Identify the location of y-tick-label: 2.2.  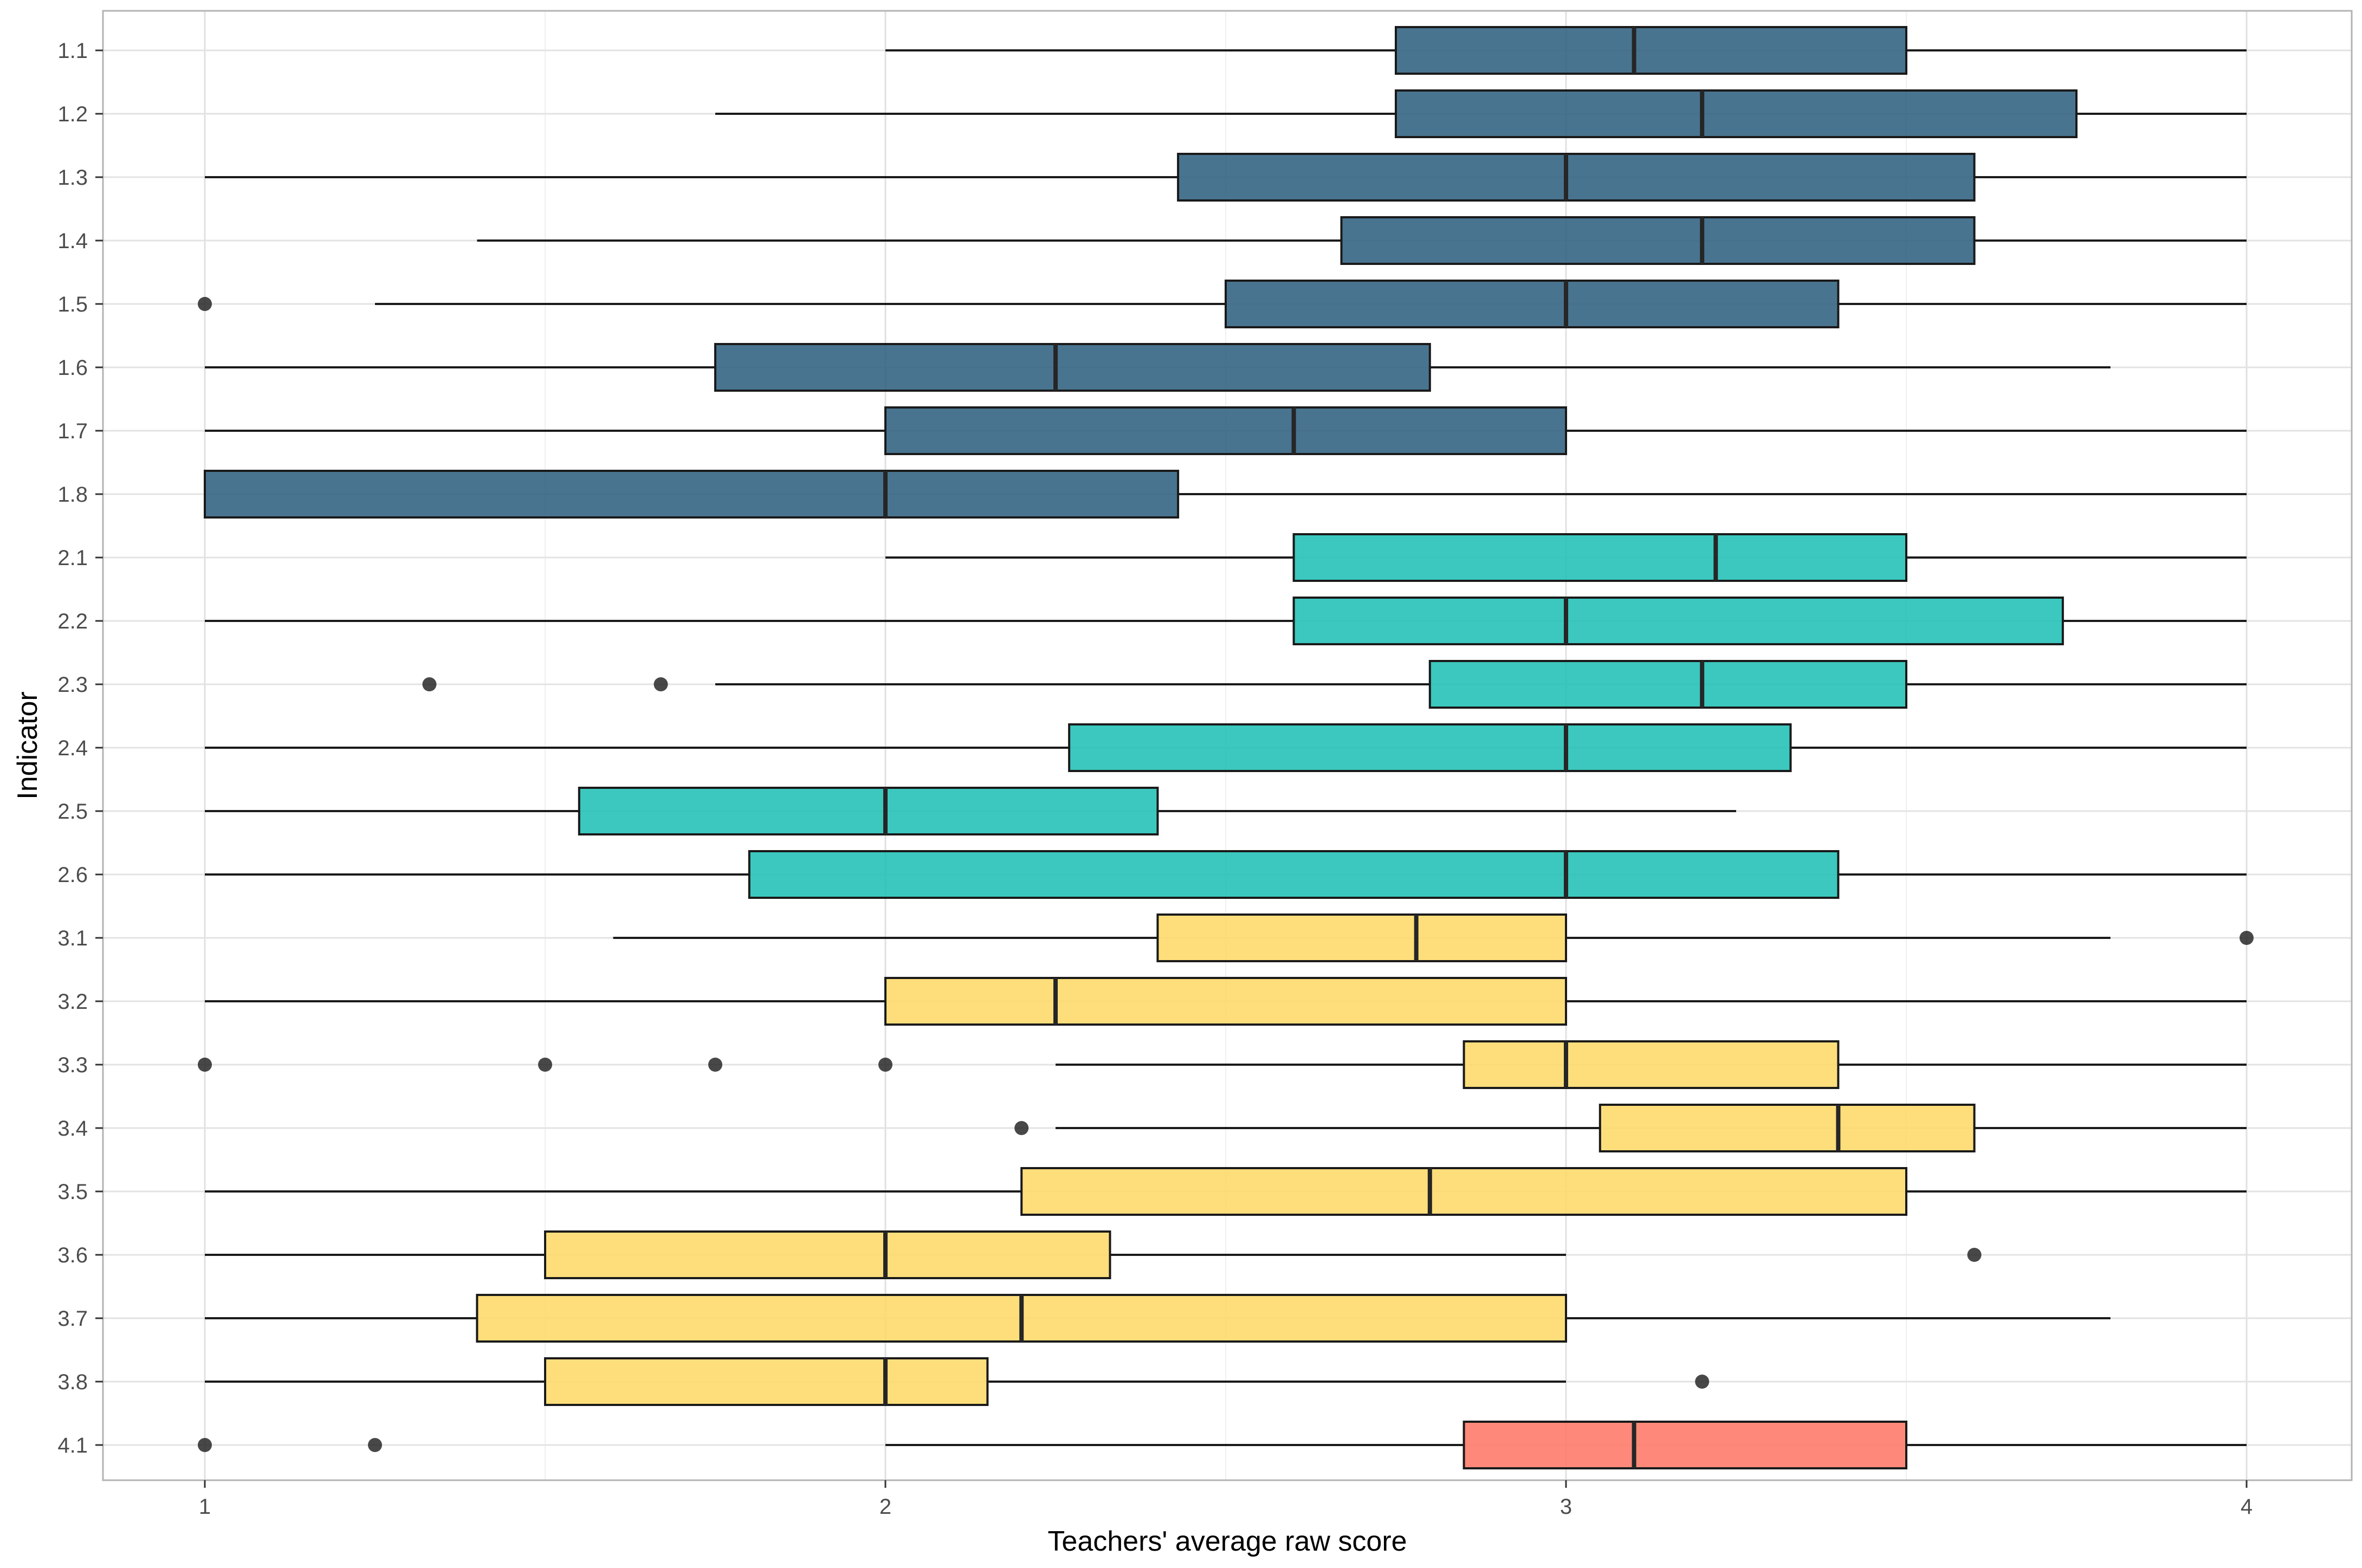
(72, 621).